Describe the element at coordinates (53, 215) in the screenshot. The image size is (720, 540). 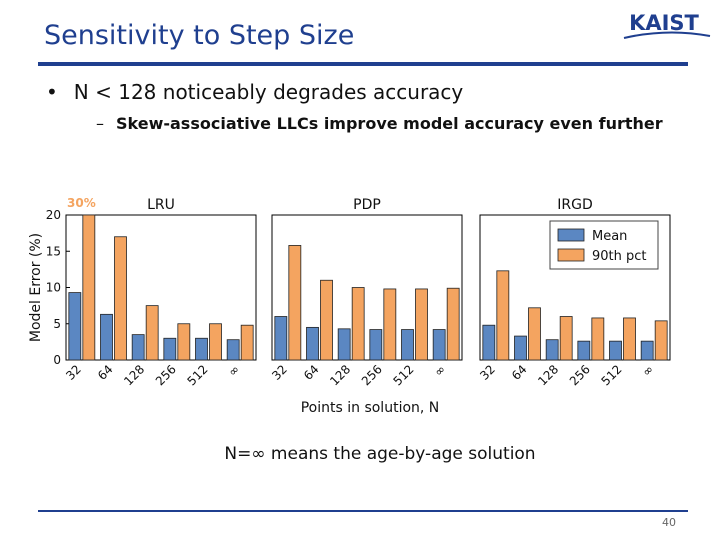
I see `y-tick-label: 20` at that location.